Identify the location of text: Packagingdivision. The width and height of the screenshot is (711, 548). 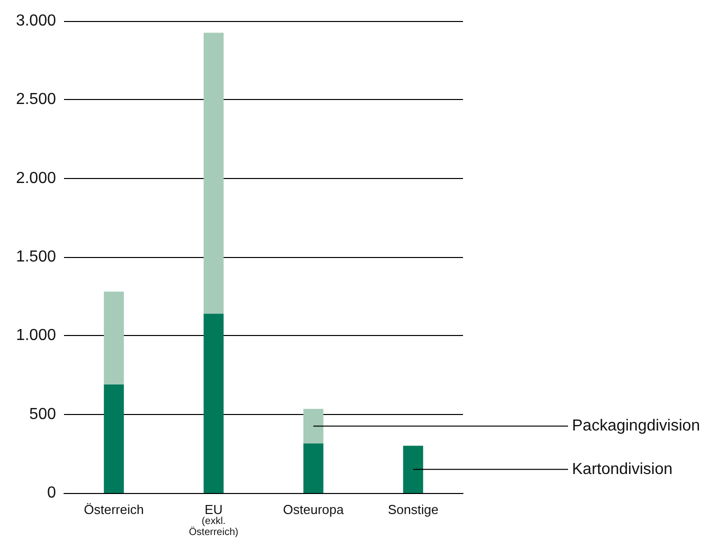
(636, 426).